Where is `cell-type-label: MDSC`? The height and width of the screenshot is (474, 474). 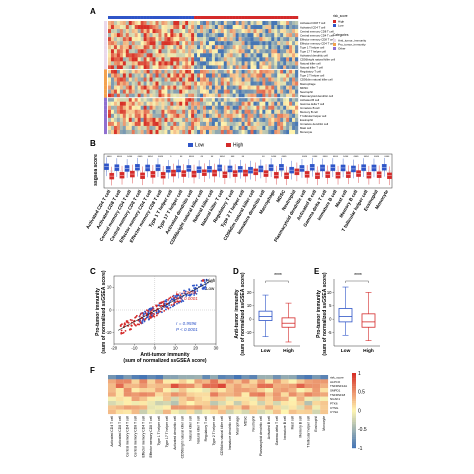 cell-type-label: MDSC is located at coordinates (304, 88).